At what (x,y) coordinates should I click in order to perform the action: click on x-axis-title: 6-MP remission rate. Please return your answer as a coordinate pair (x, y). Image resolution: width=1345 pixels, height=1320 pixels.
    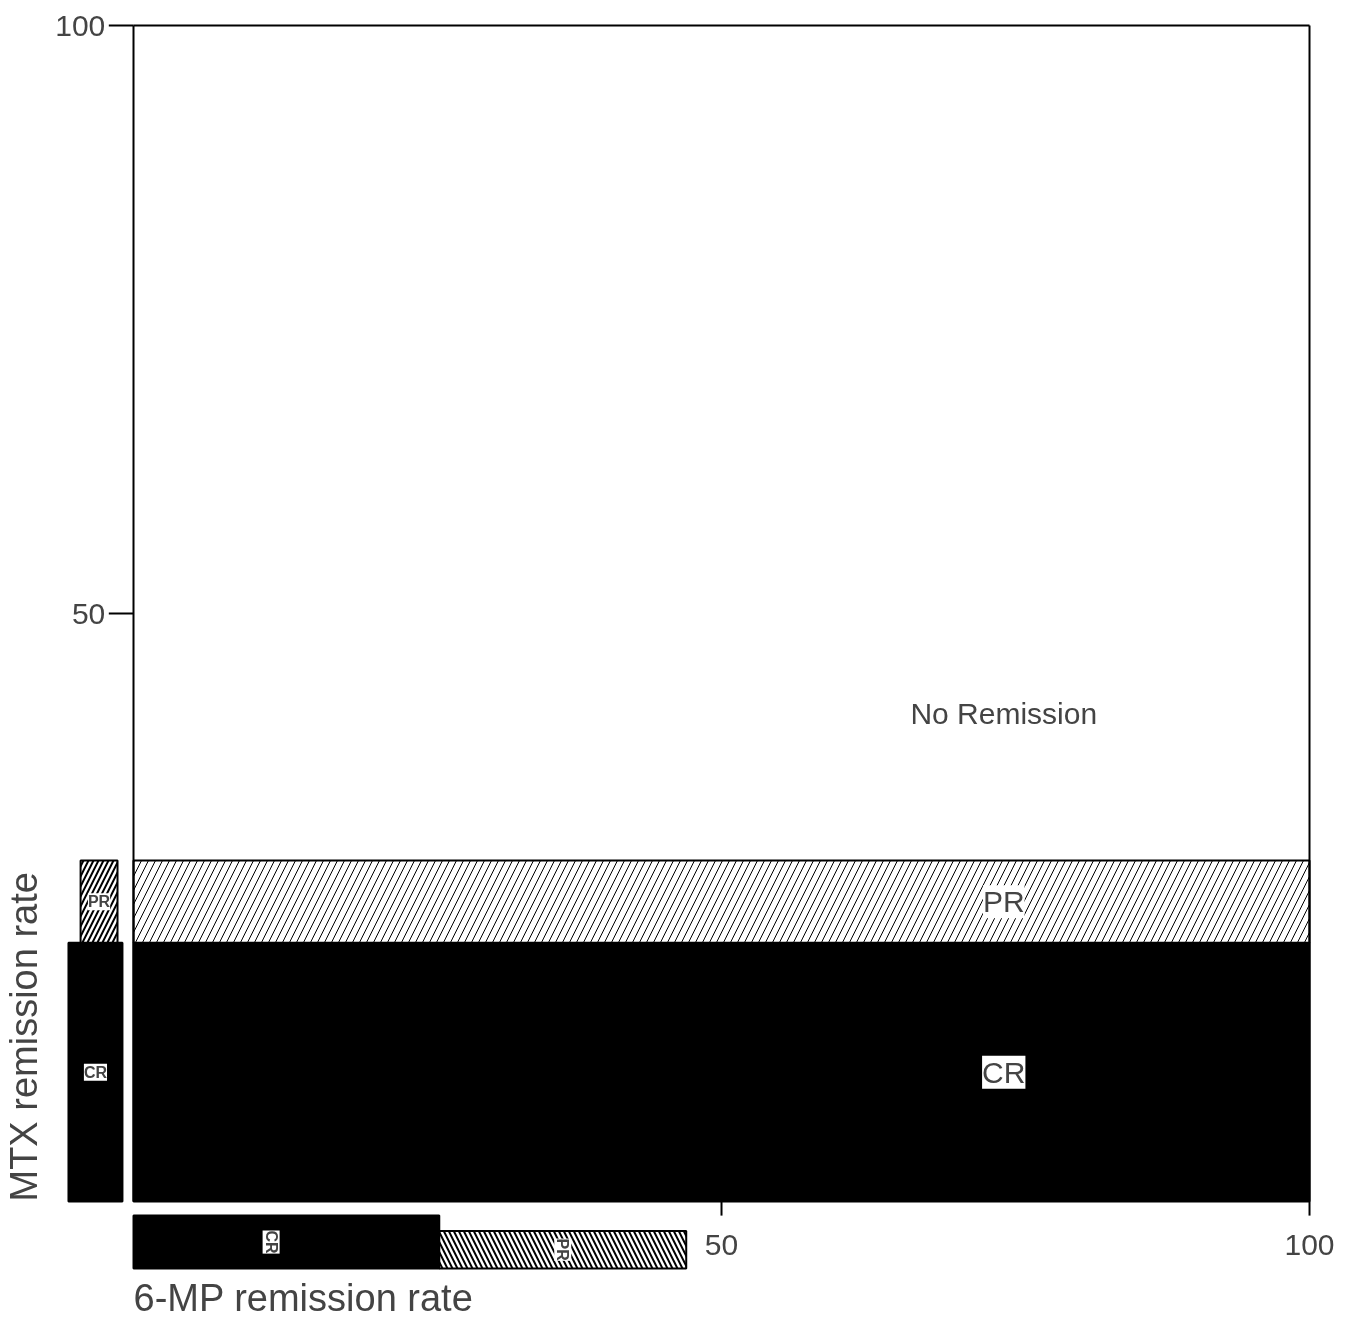
    Looking at the image, I should click on (303, 1297).